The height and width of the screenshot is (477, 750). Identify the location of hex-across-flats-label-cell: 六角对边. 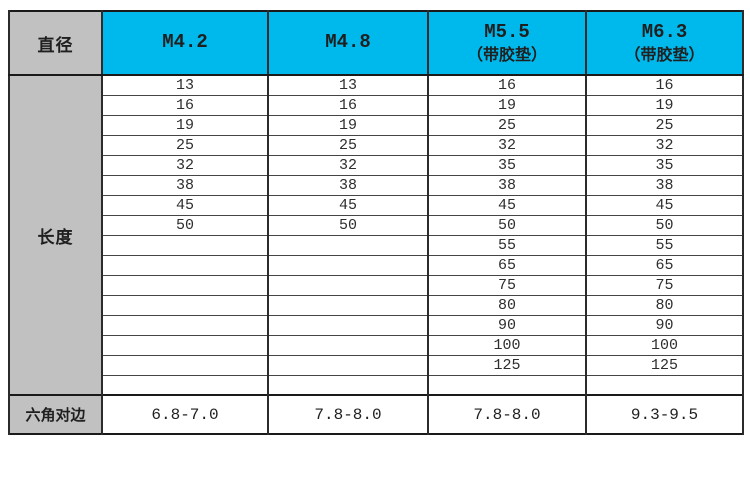
(55, 414).